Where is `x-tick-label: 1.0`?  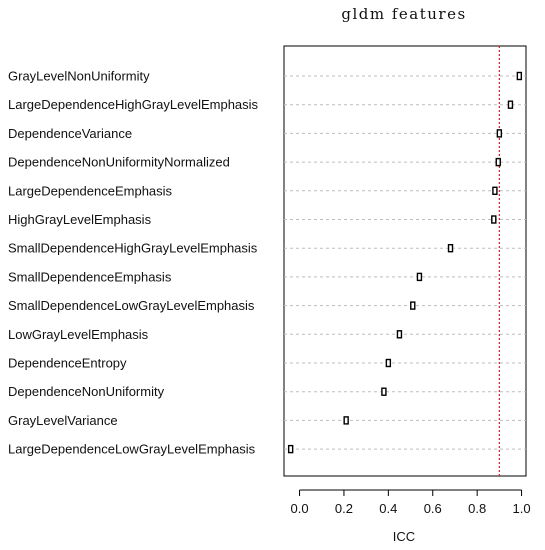
x-tick-label: 1.0 is located at coordinates (522, 508).